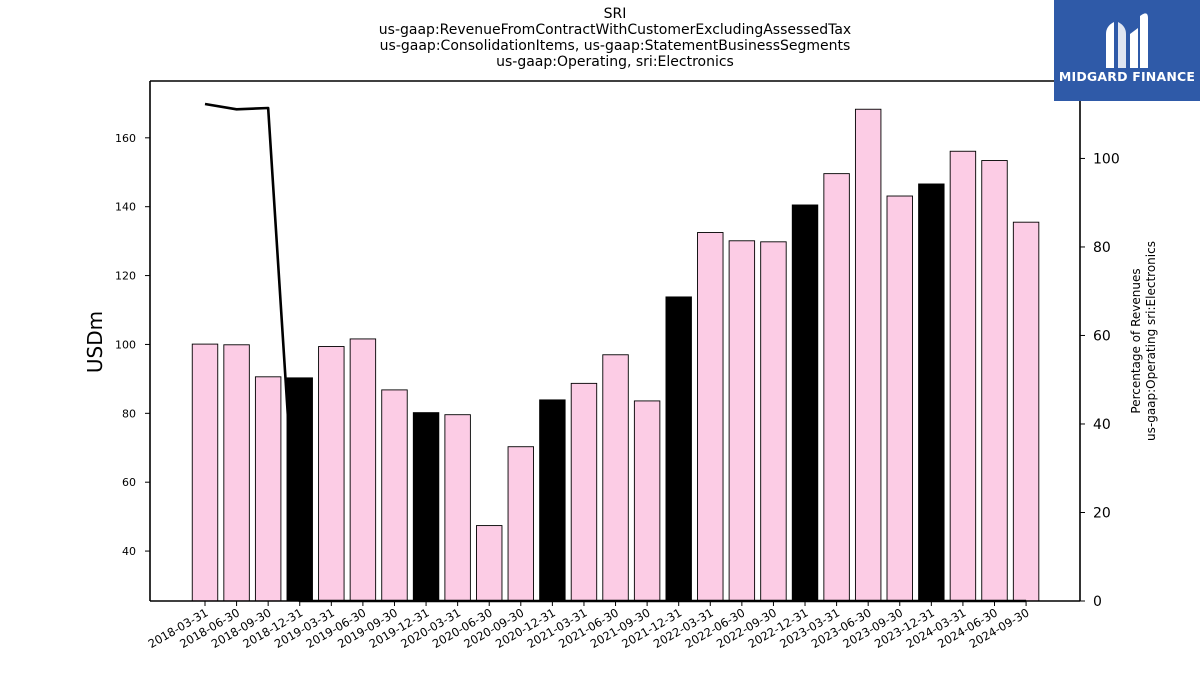 This screenshot has width=1200, height=675. Describe the element at coordinates (129, 413) in the screenshot. I see `y-tick-label: 80` at that location.